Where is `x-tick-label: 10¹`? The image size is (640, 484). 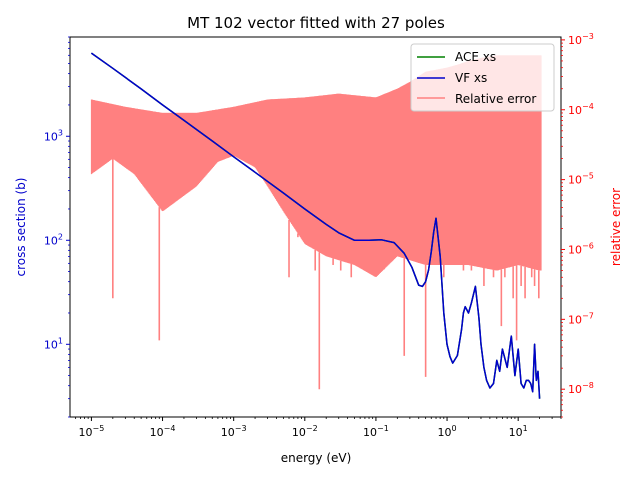 x-tick-label: 10¹ is located at coordinates (518, 431).